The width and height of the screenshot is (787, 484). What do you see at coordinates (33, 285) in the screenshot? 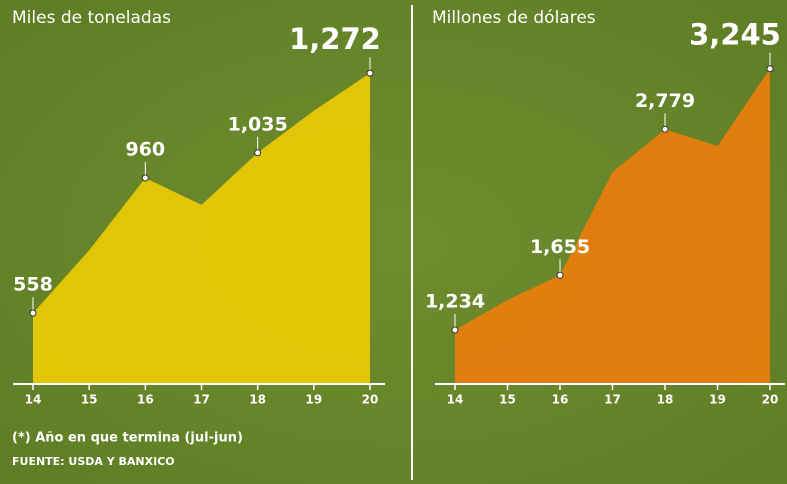
I see `data-label: 558` at bounding box center [33, 285].